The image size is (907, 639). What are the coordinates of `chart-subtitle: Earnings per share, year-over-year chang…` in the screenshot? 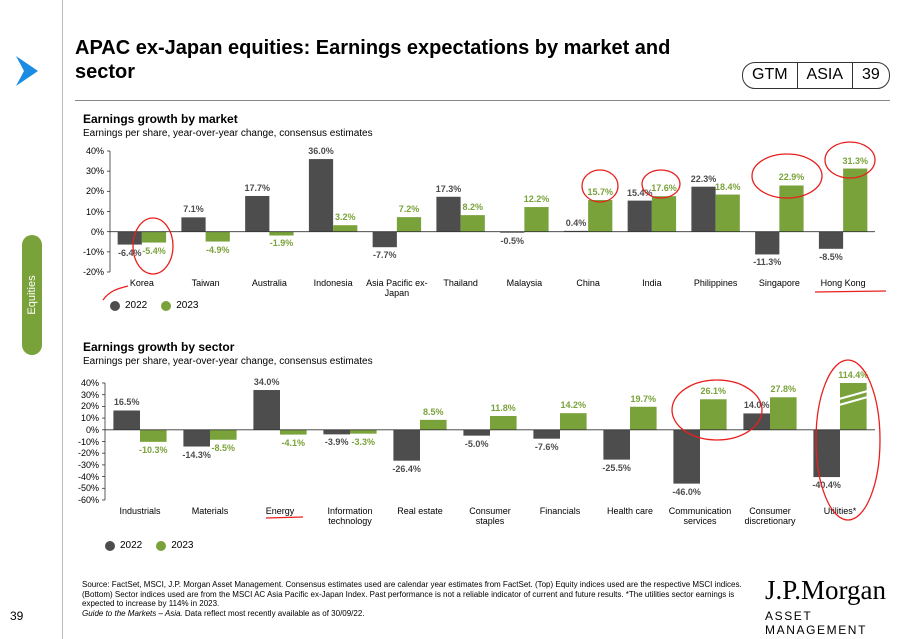 It's located at (228, 361).